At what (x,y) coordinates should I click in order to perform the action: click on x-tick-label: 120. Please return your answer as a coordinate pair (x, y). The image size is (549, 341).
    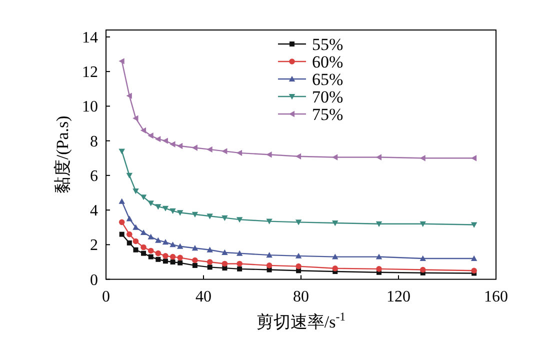
    Looking at the image, I should click on (398, 297).